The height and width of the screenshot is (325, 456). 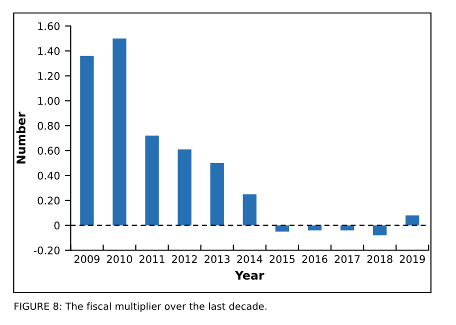 What do you see at coordinates (412, 259) in the screenshot?
I see `x-tick-label: 2019` at bounding box center [412, 259].